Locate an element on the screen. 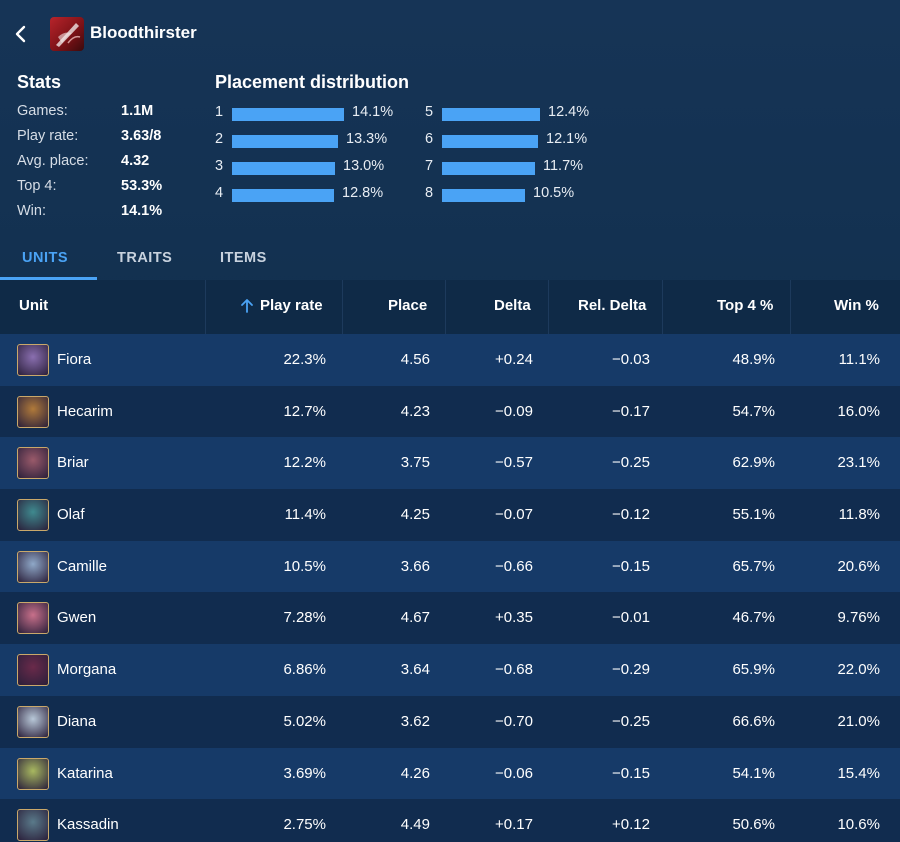  cell-top4: 48.9% is located at coordinates (753, 359).